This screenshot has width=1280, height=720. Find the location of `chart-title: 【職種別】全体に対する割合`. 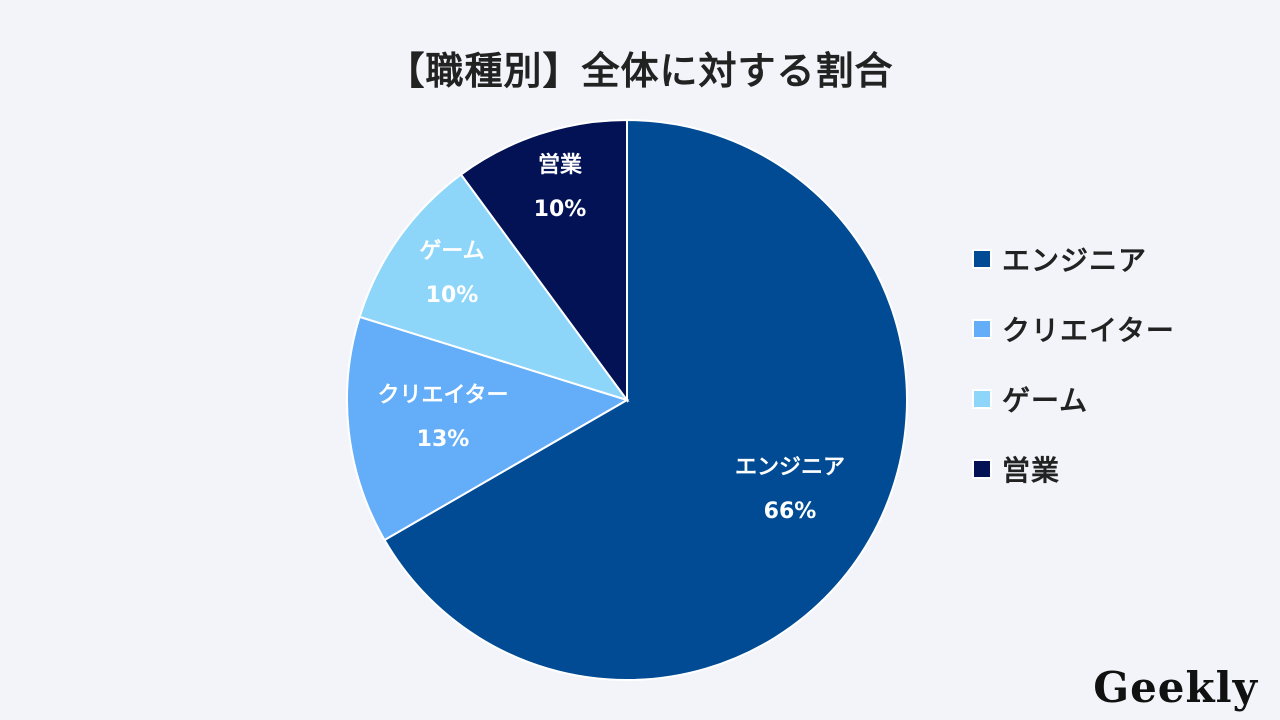

chart-title: 【職種別】全体に対する割合 is located at coordinates (640, 71).